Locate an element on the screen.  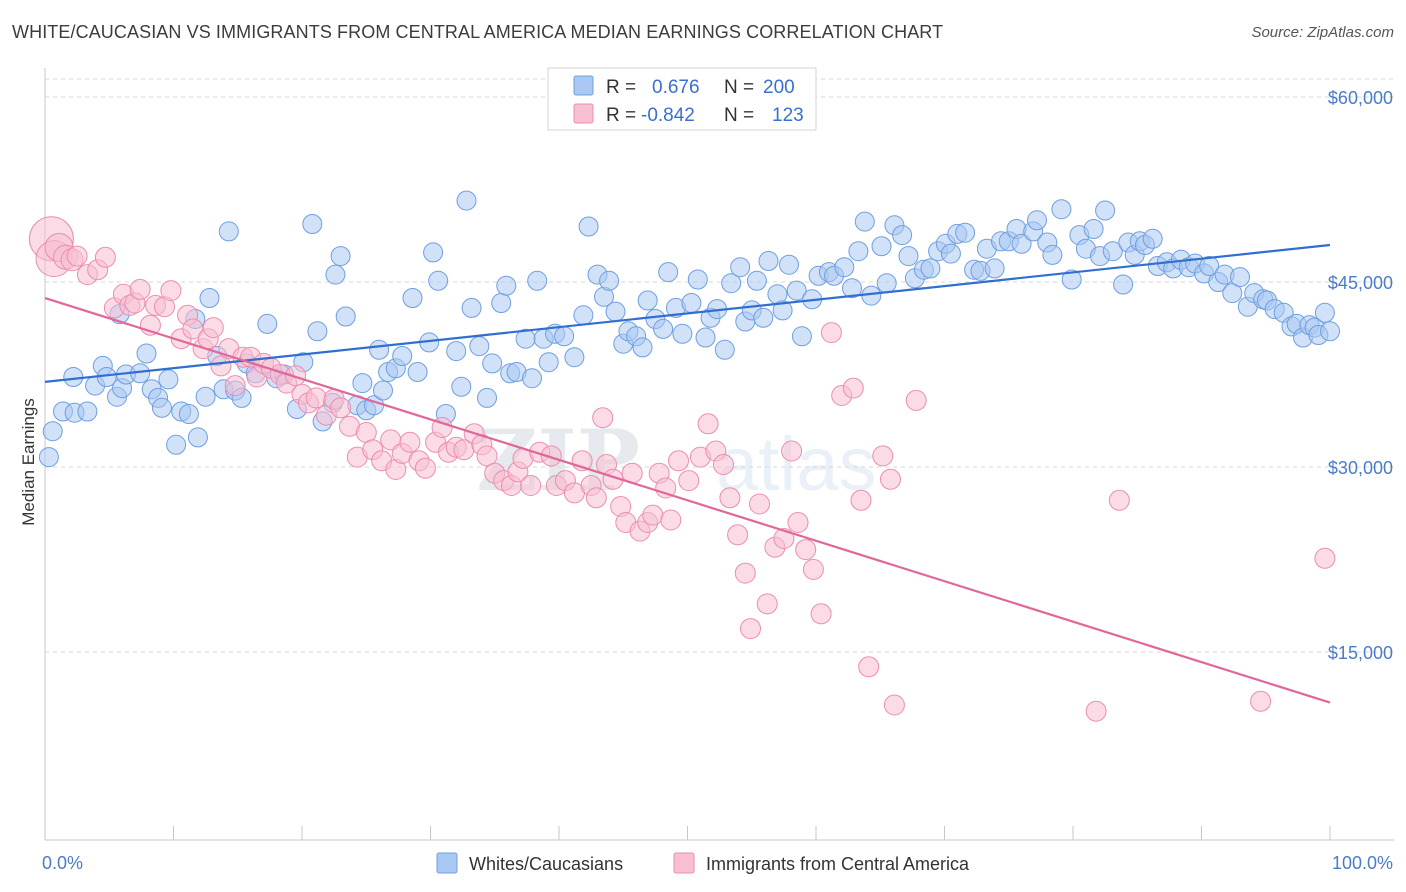
y-axis-label: Median Earnings is located at coordinates (28, 462).